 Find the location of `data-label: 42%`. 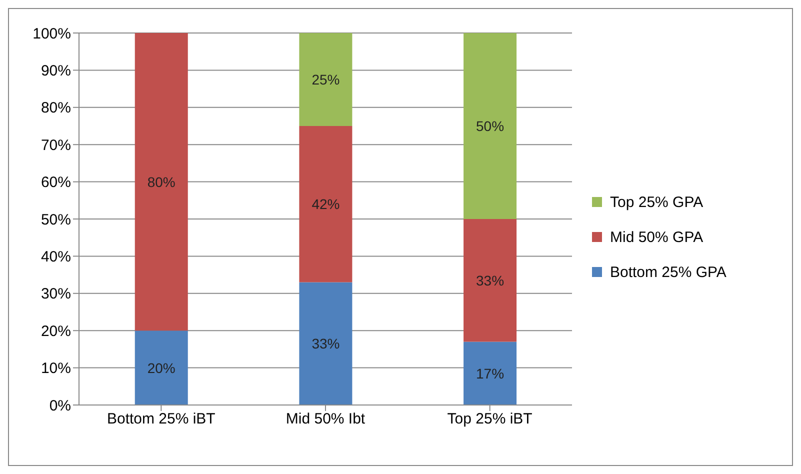

data-label: 42% is located at coordinates (326, 204).